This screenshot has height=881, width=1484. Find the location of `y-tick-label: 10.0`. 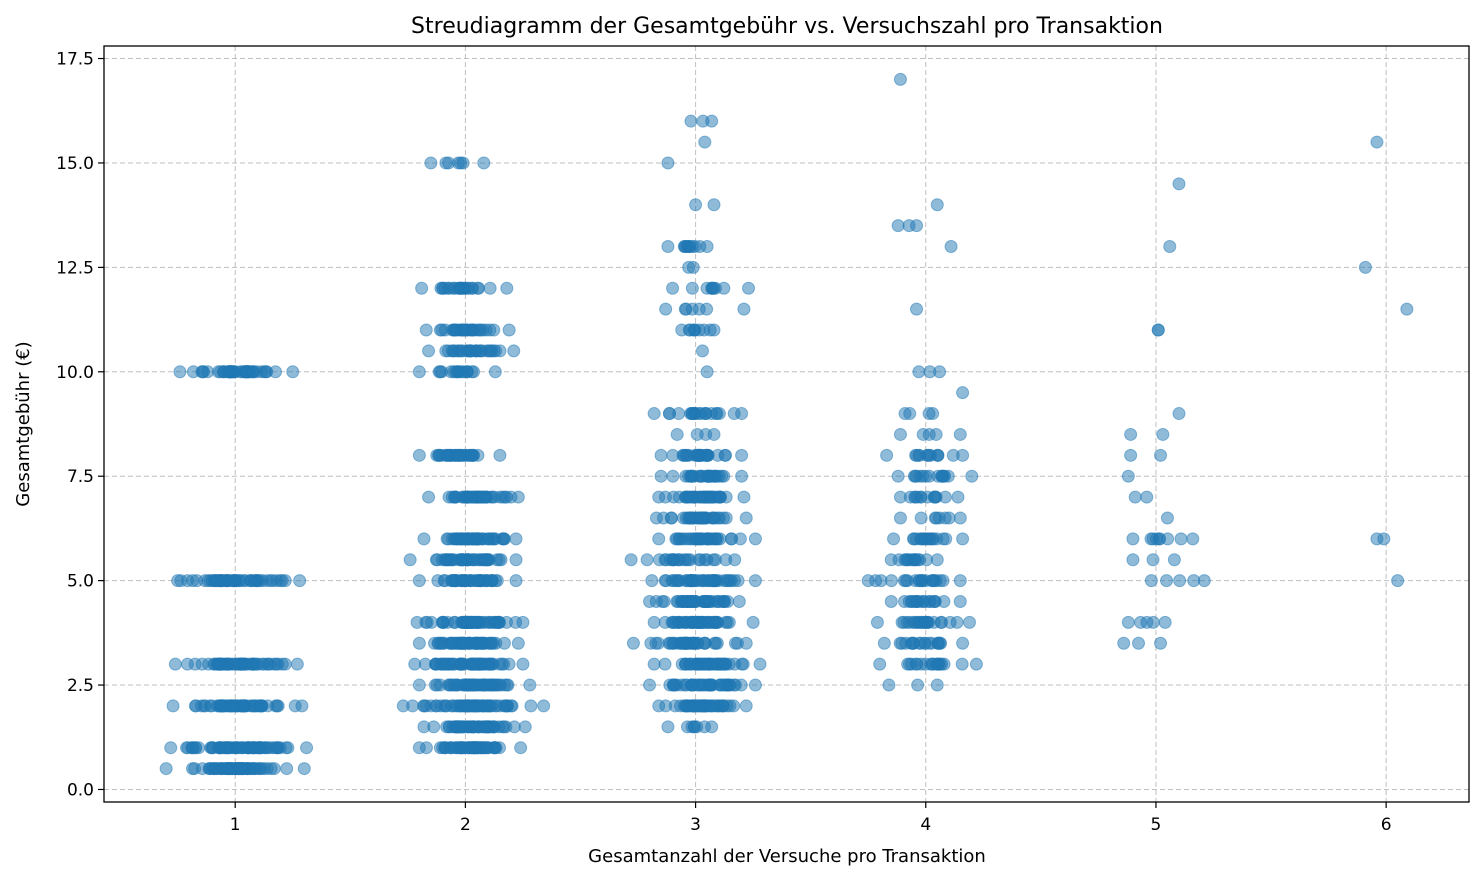

y-tick-label: 10.0 is located at coordinates (75, 373).